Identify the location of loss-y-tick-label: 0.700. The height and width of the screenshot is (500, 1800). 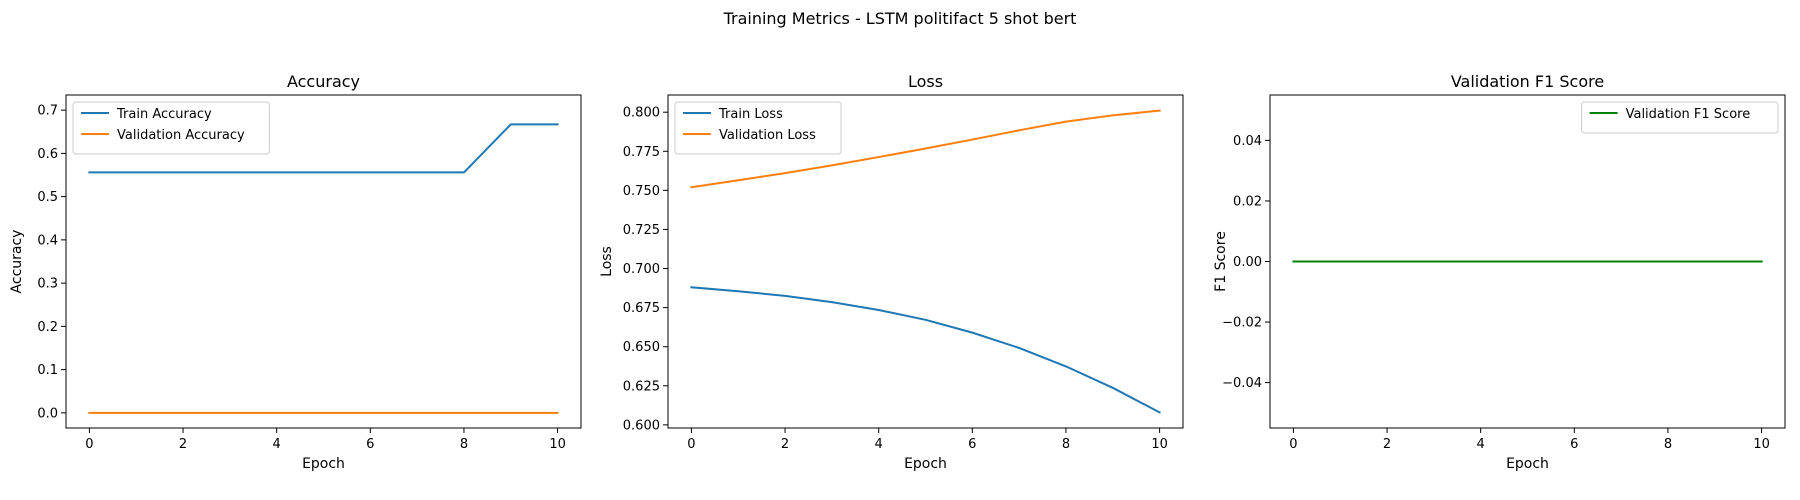
(641, 269).